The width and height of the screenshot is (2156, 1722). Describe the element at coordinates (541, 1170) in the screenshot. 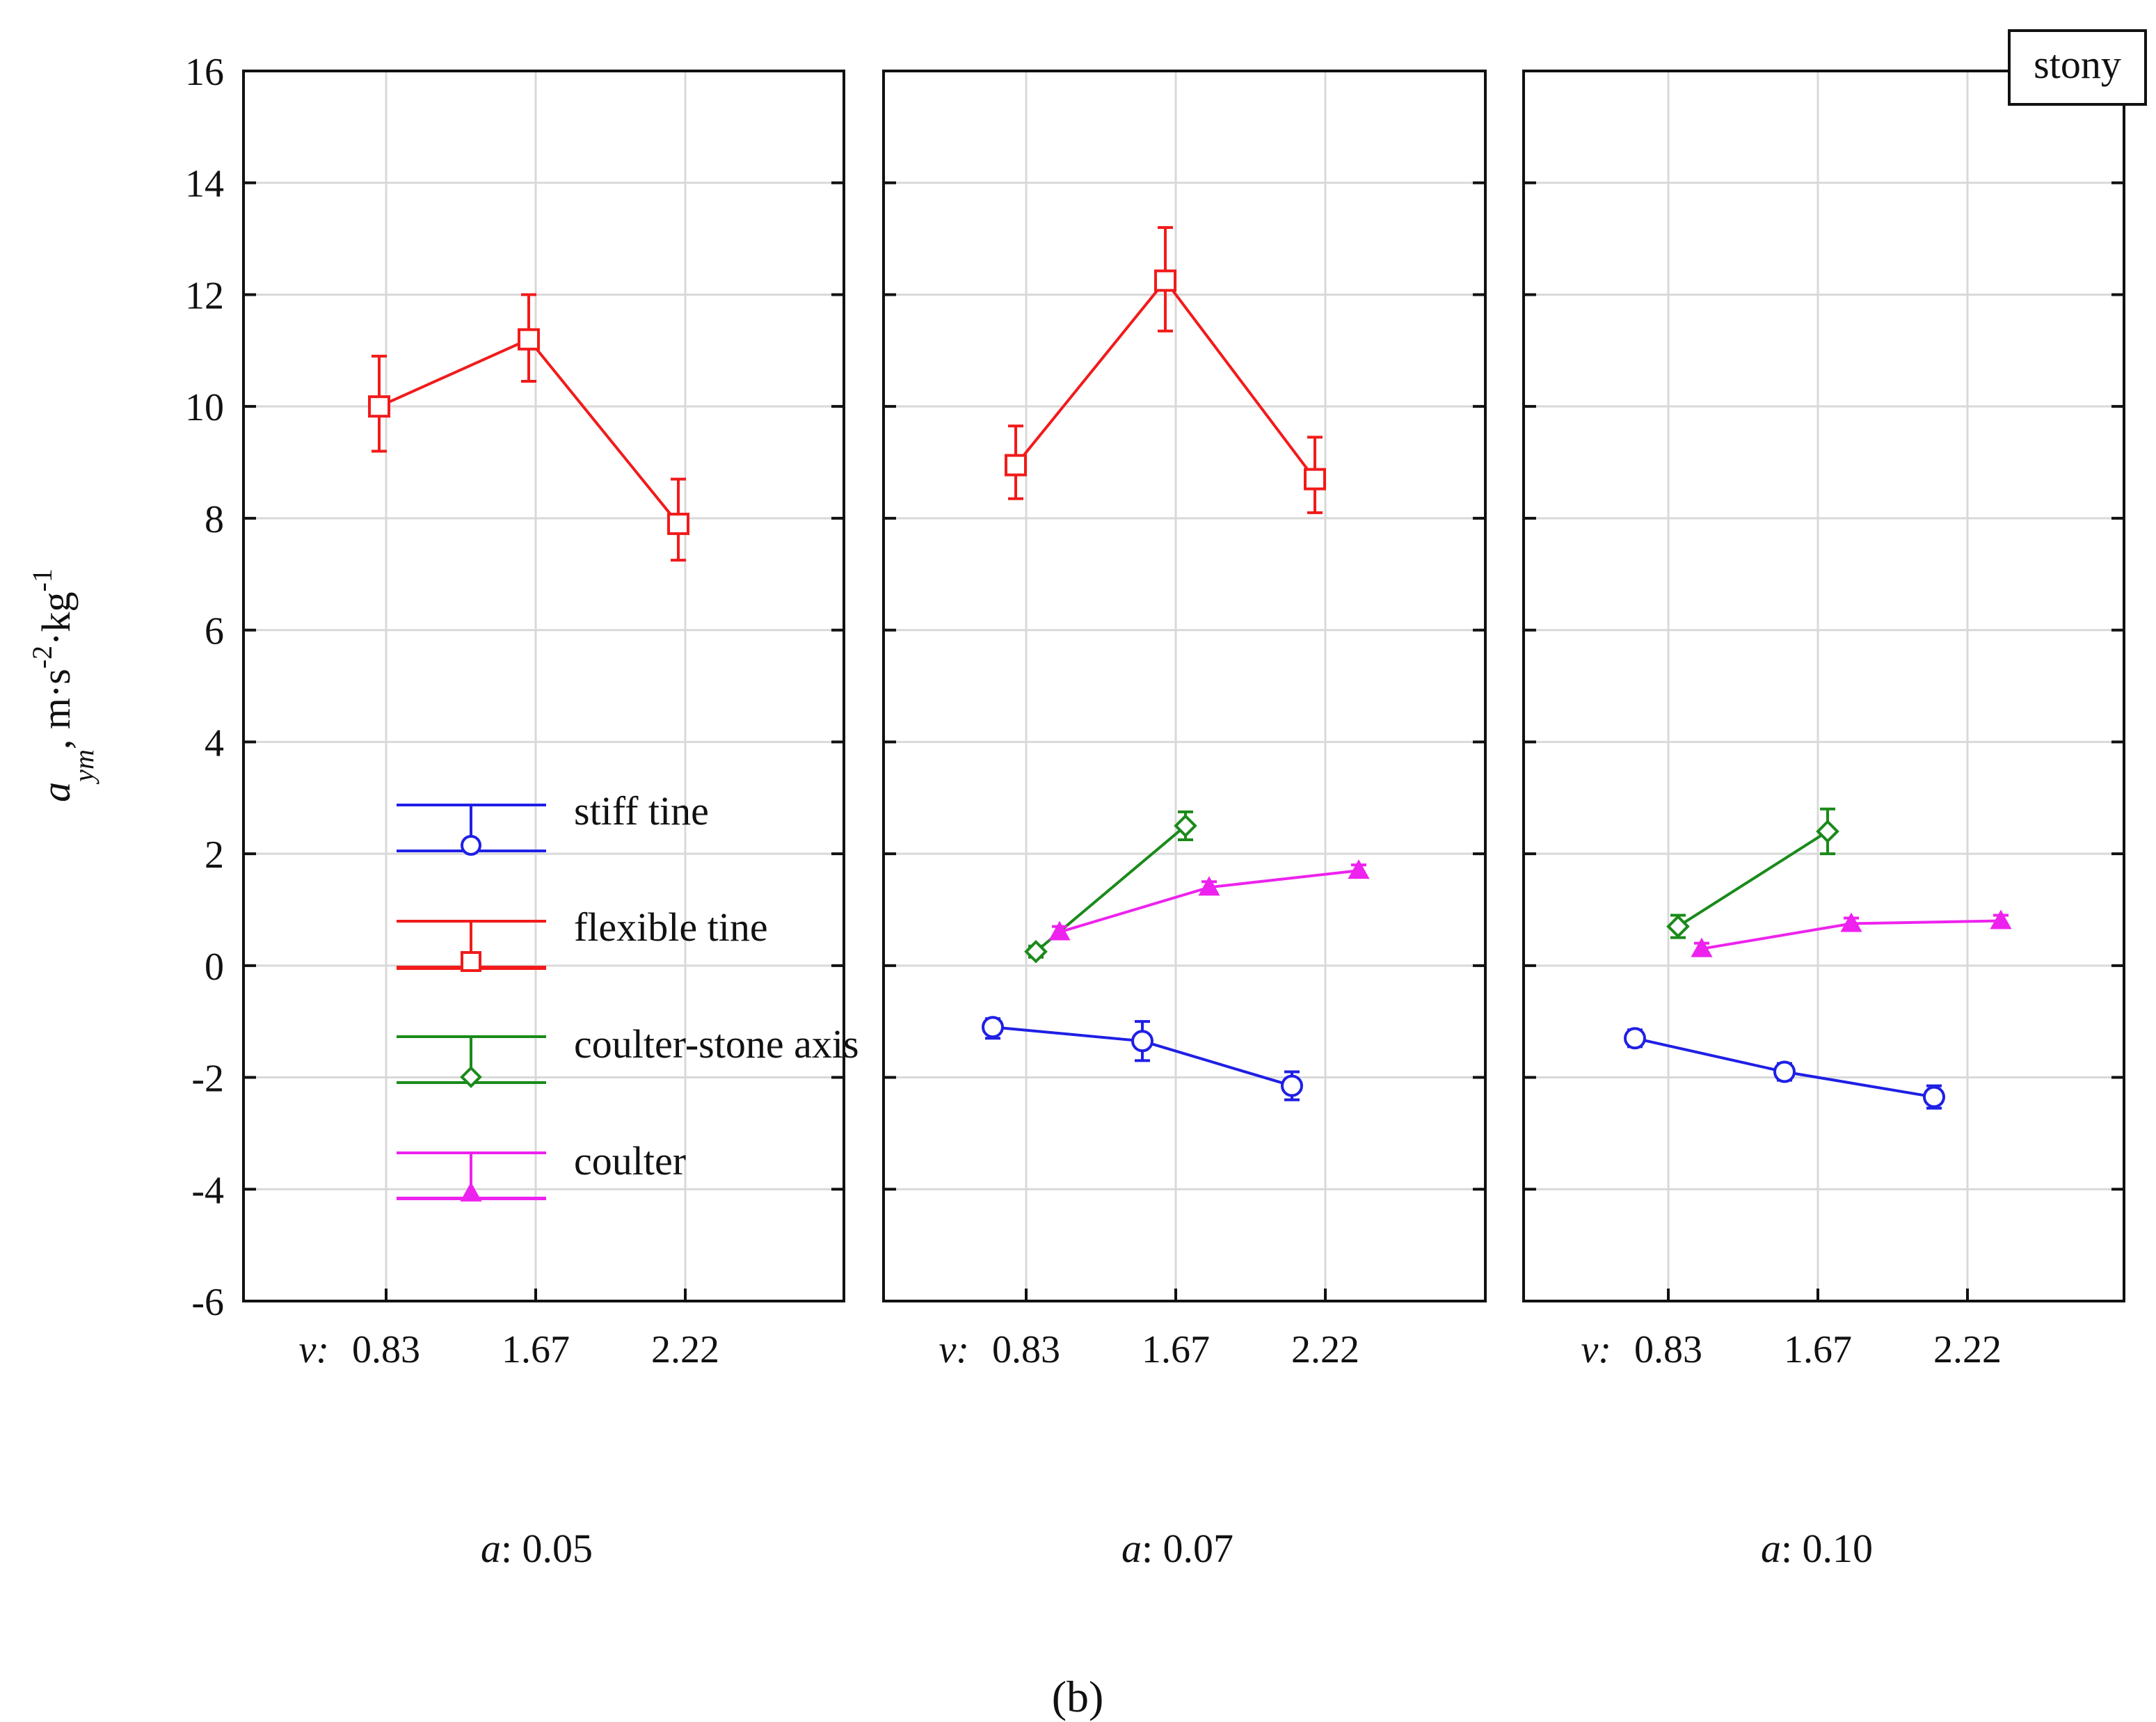

I see `legend-entry-coulter: coulter` at that location.